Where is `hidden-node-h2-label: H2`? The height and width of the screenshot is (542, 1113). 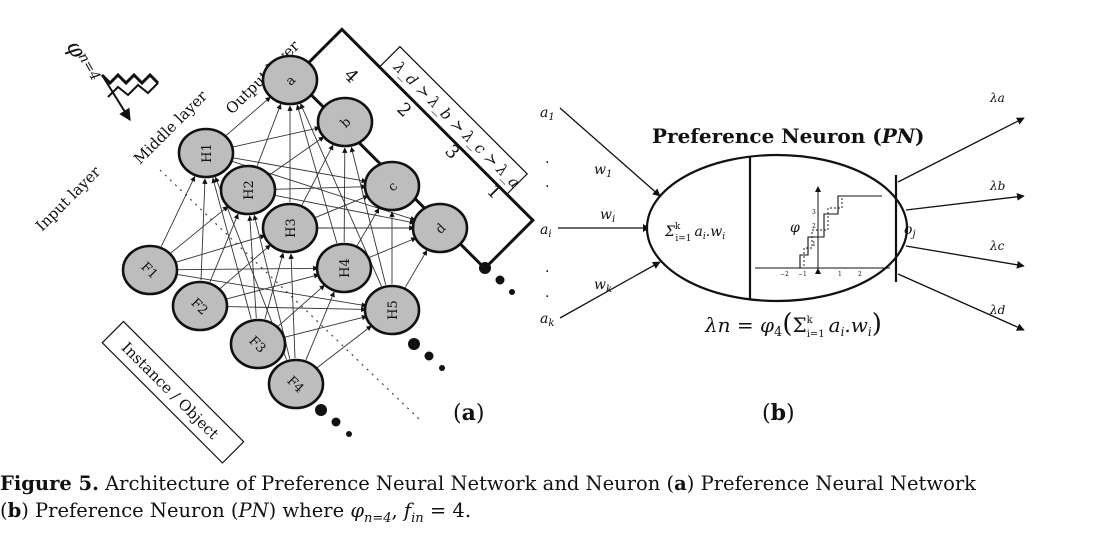 hidden-node-h2-label: H2 is located at coordinates (249, 190).